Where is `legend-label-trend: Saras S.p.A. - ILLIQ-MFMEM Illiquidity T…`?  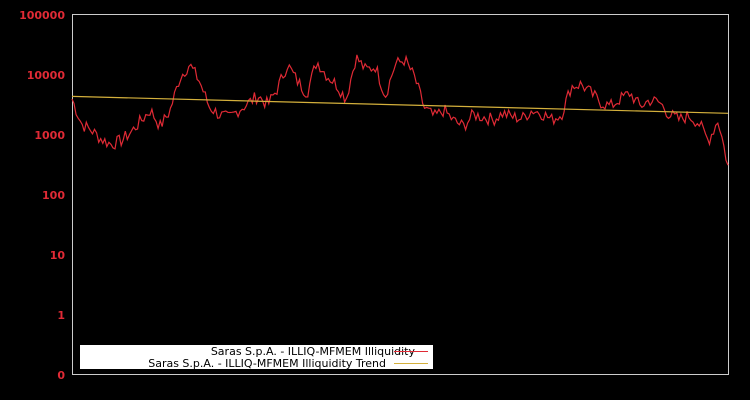 legend-label-trend: Saras S.p.A. - ILLIQ-MFMEM Illiquidity T… is located at coordinates (267, 363).